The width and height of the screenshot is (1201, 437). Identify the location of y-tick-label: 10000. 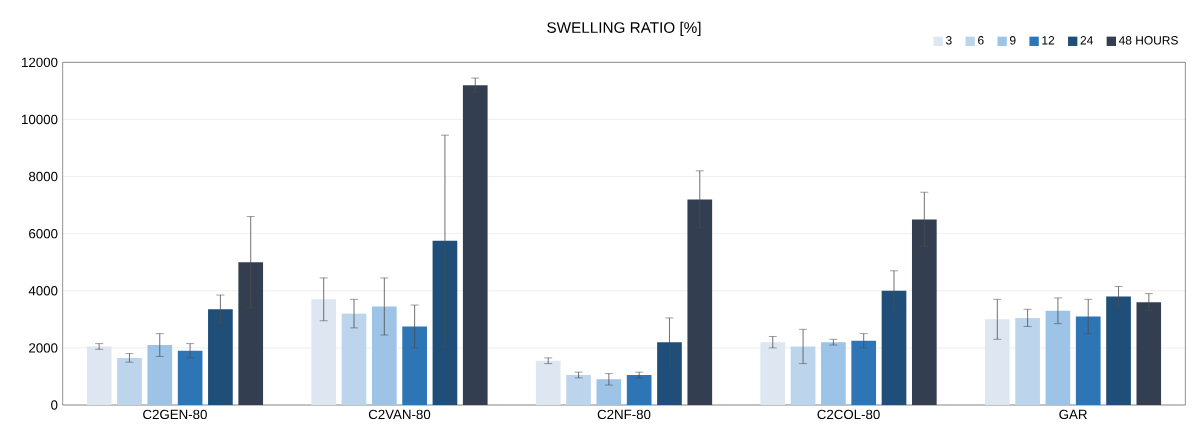
(40, 119).